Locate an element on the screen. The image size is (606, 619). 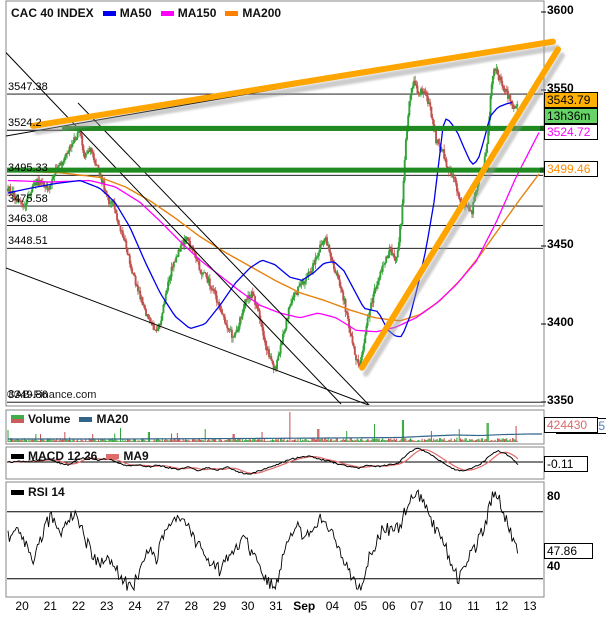
x-axis-label: 23 is located at coordinates (107, 606).